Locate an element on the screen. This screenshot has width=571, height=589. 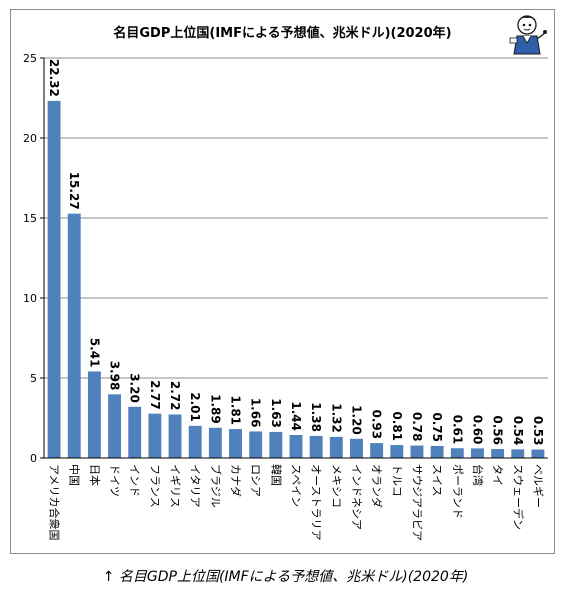
y-tick-label: 25 is located at coordinates (30, 58).